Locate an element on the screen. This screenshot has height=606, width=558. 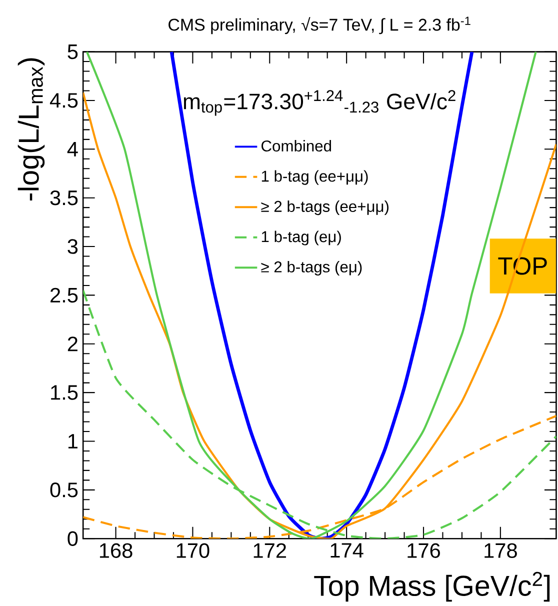
legend-label: 1 b-tag (eμ) is located at coordinates (301, 238).